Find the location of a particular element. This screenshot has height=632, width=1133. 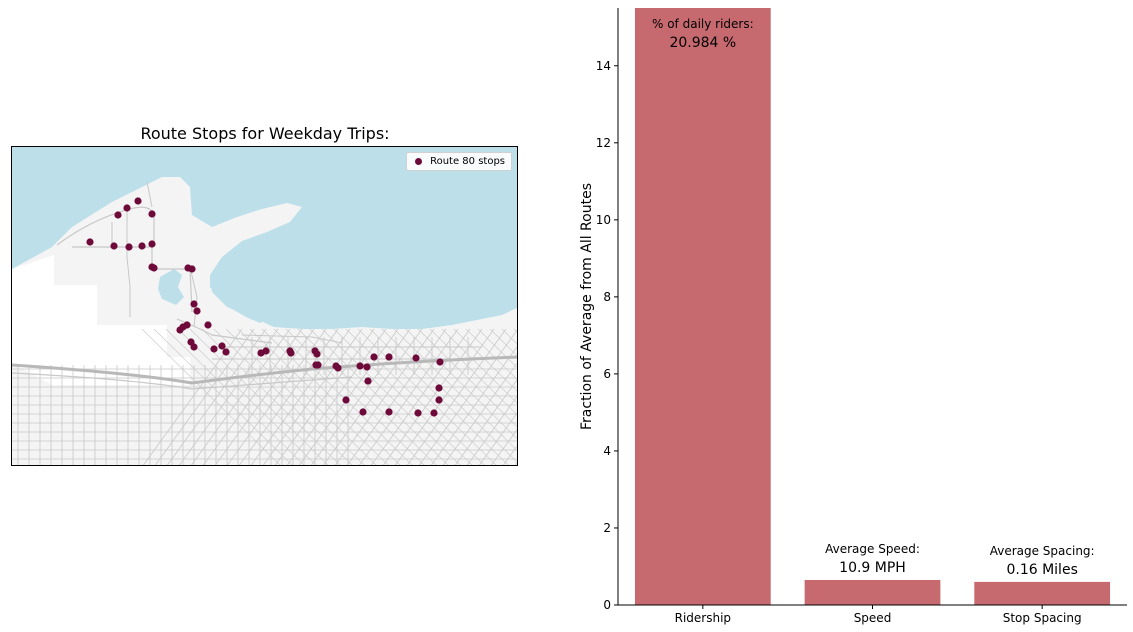

y-tick-label: 4 is located at coordinates (607, 451).